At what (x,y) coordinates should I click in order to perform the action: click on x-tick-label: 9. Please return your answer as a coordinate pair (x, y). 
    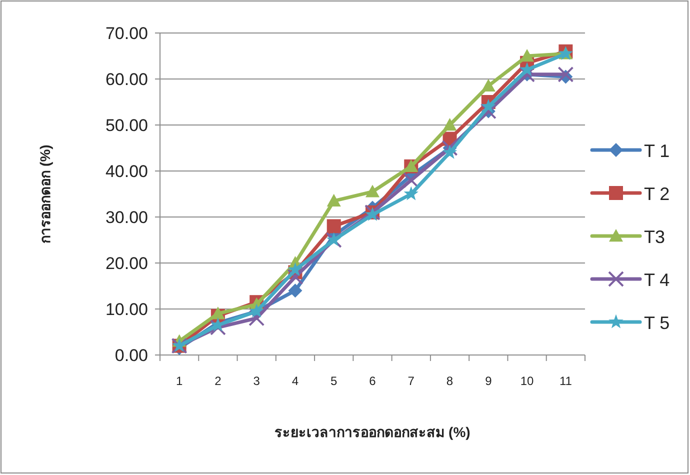
    Looking at the image, I should click on (488, 381).